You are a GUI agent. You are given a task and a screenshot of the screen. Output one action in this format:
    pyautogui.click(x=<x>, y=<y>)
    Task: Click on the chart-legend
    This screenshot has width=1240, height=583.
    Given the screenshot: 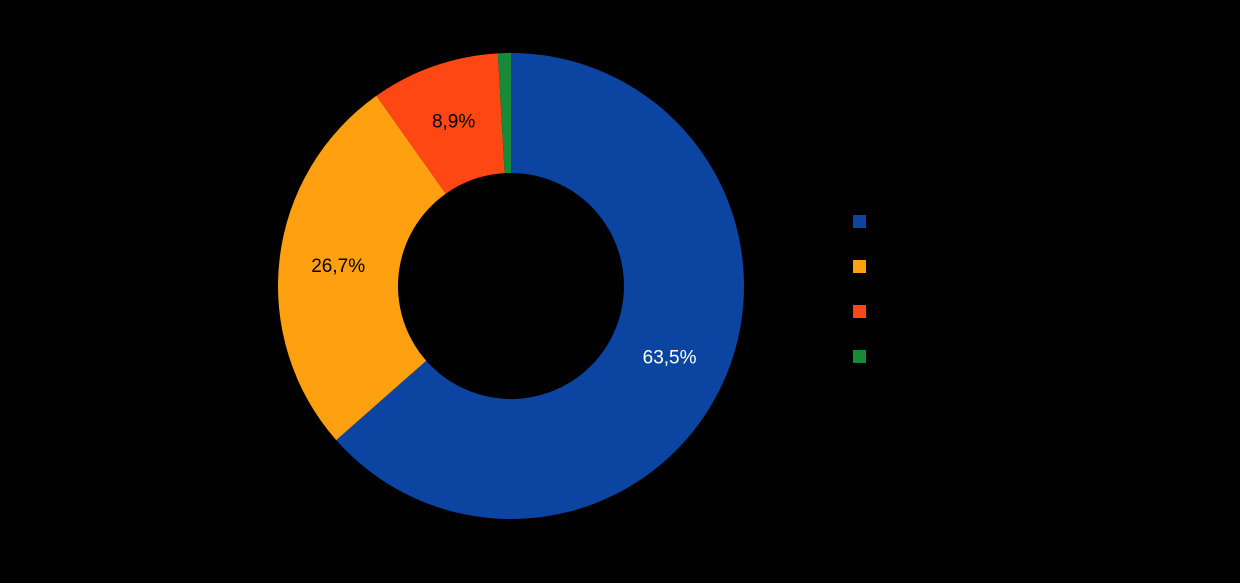 What is the action you would take?
    pyautogui.click(x=863, y=289)
    